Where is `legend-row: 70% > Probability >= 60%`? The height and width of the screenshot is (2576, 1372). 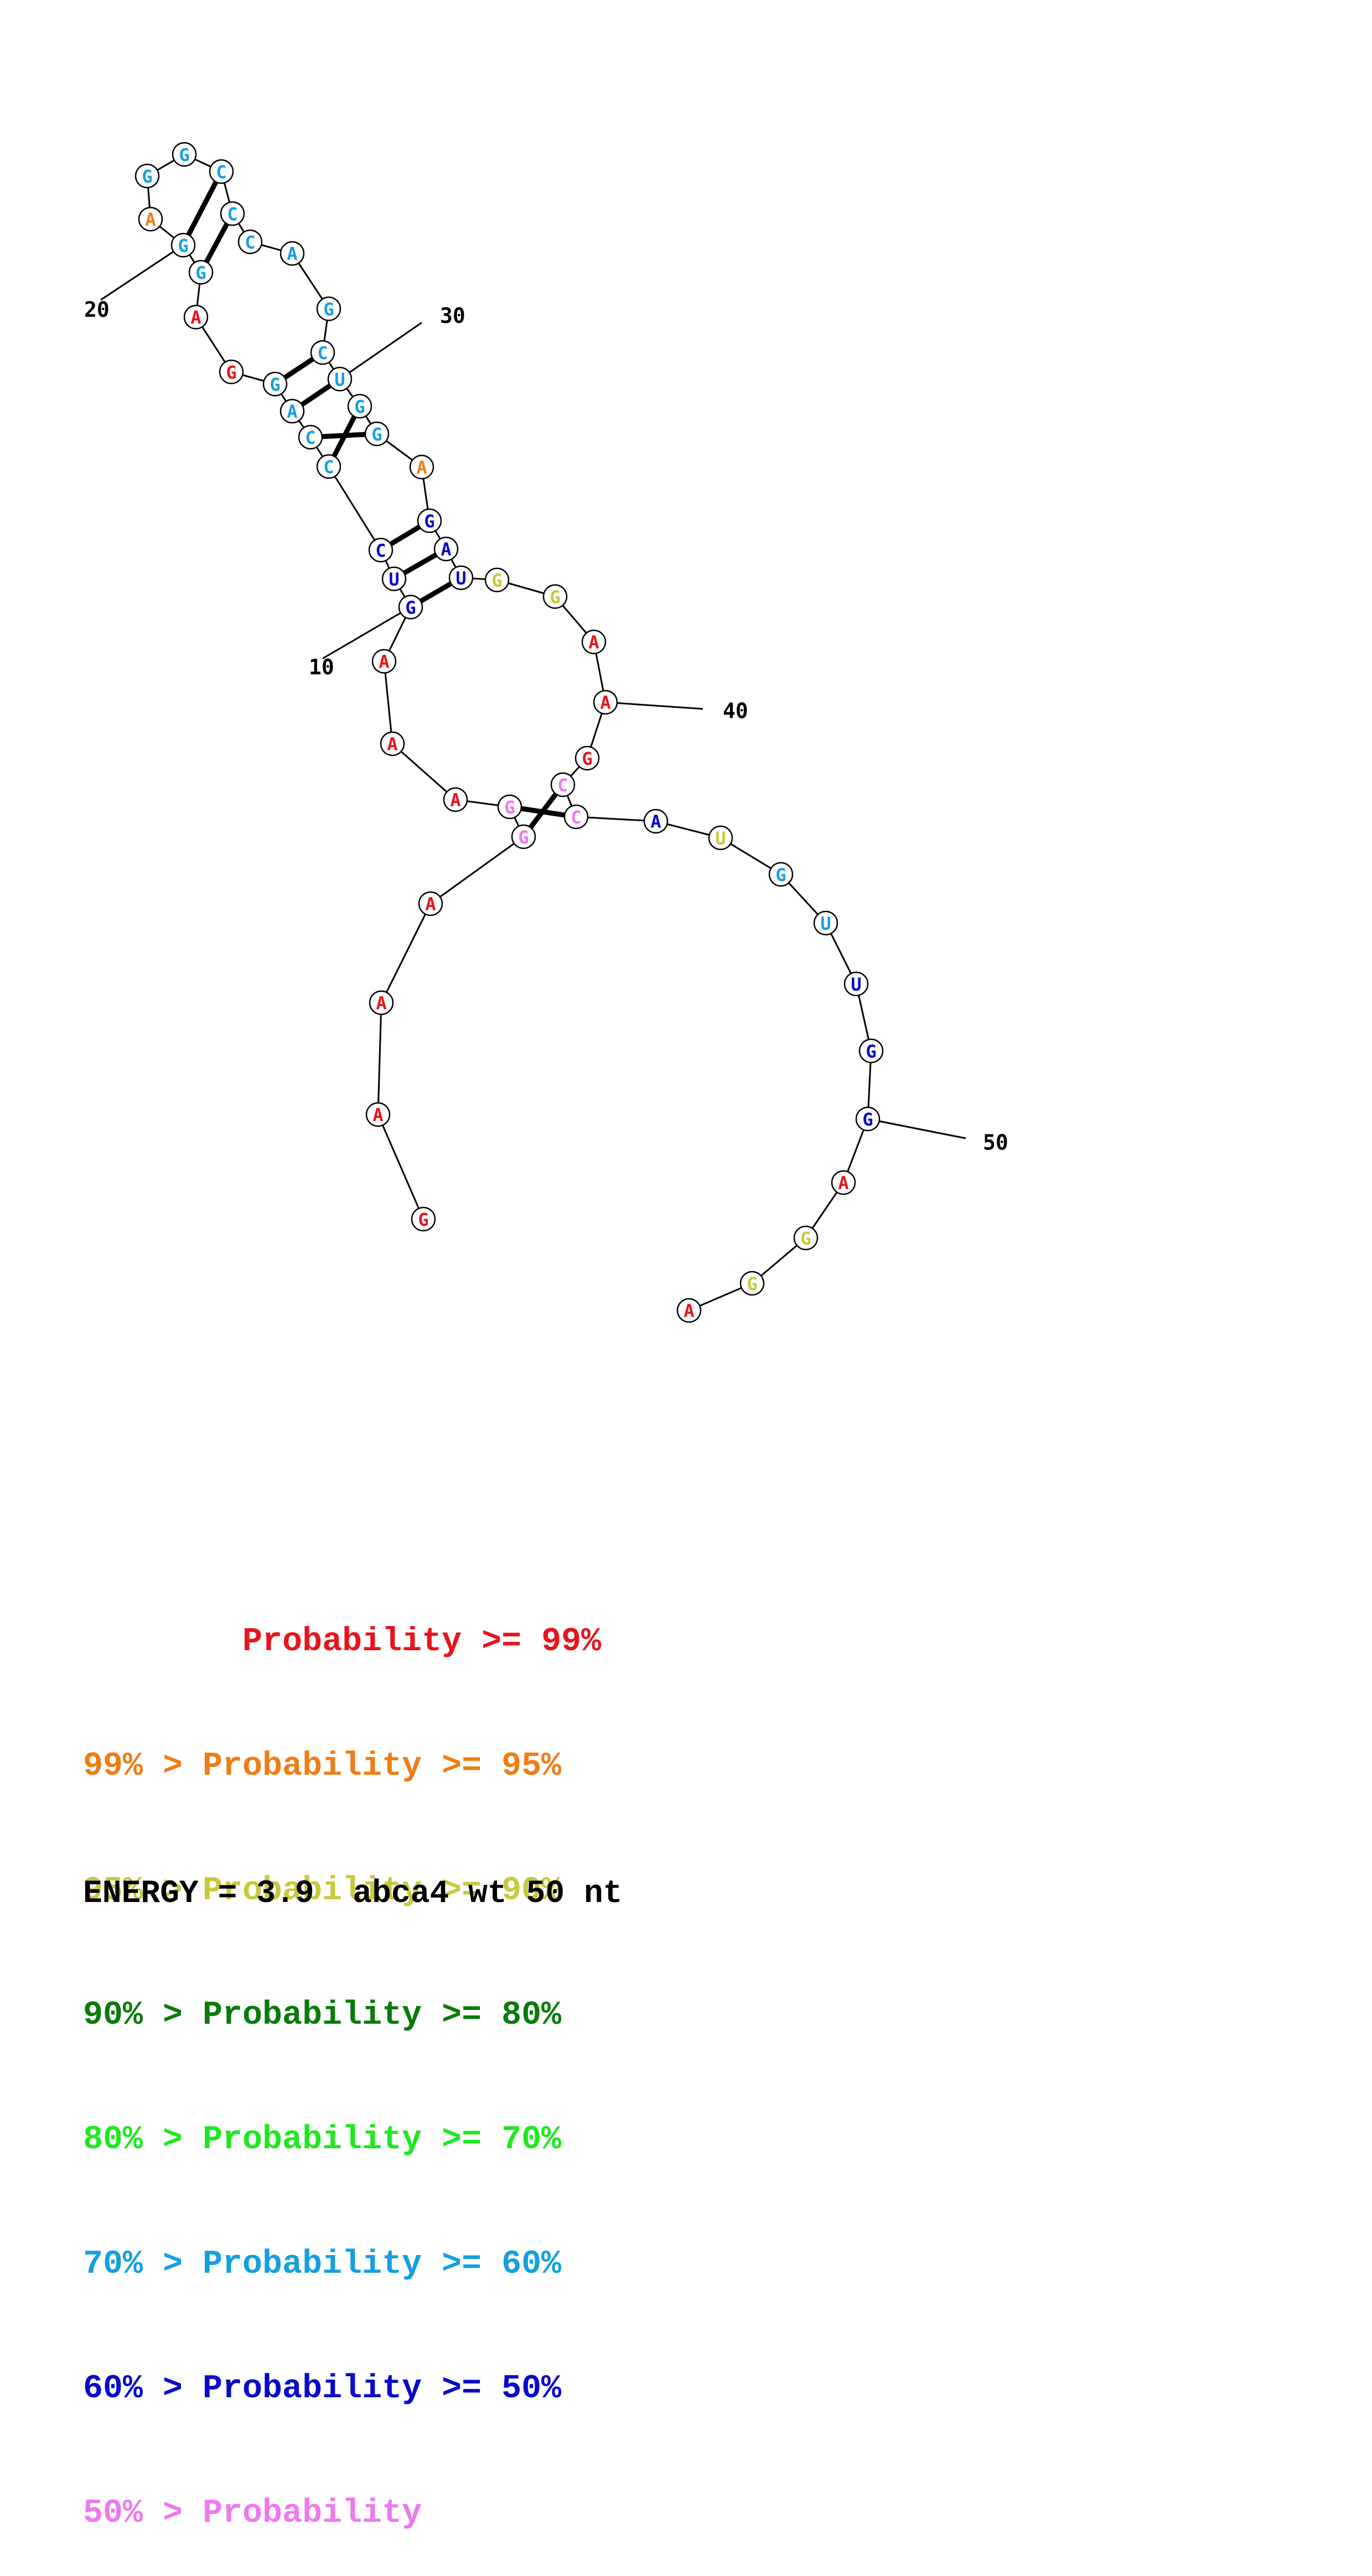
legend-row: 70% > Probability >= 60% is located at coordinates (323, 2264).